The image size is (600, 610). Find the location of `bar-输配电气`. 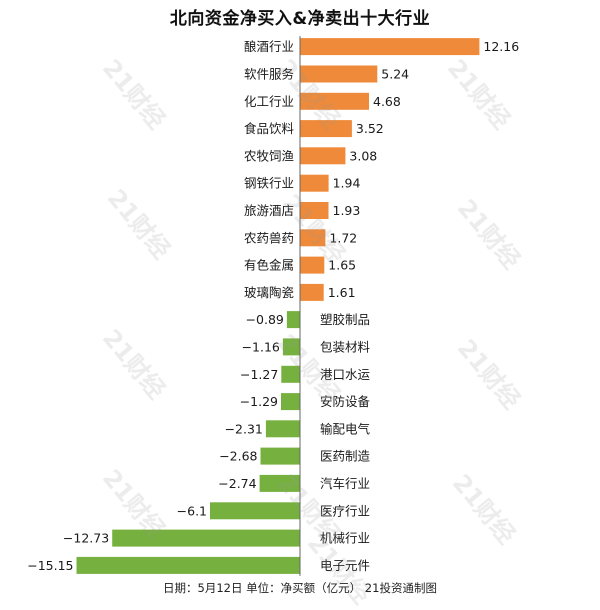

bar-输配电气 is located at coordinates (282, 429).